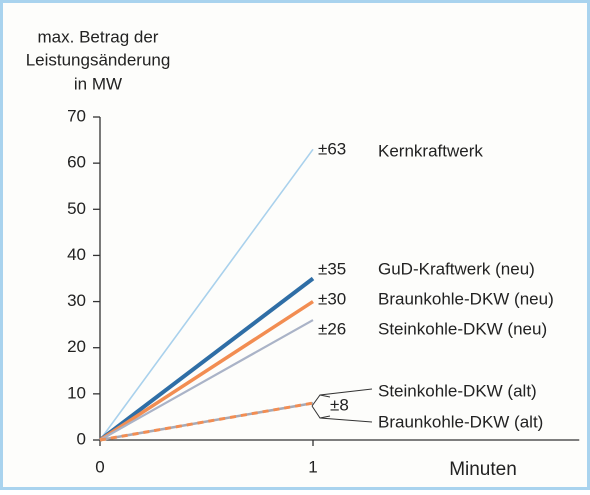 This screenshot has width=590, height=495. I want to click on legend-label: Steinkohle-DKW (neu), so click(462, 328).